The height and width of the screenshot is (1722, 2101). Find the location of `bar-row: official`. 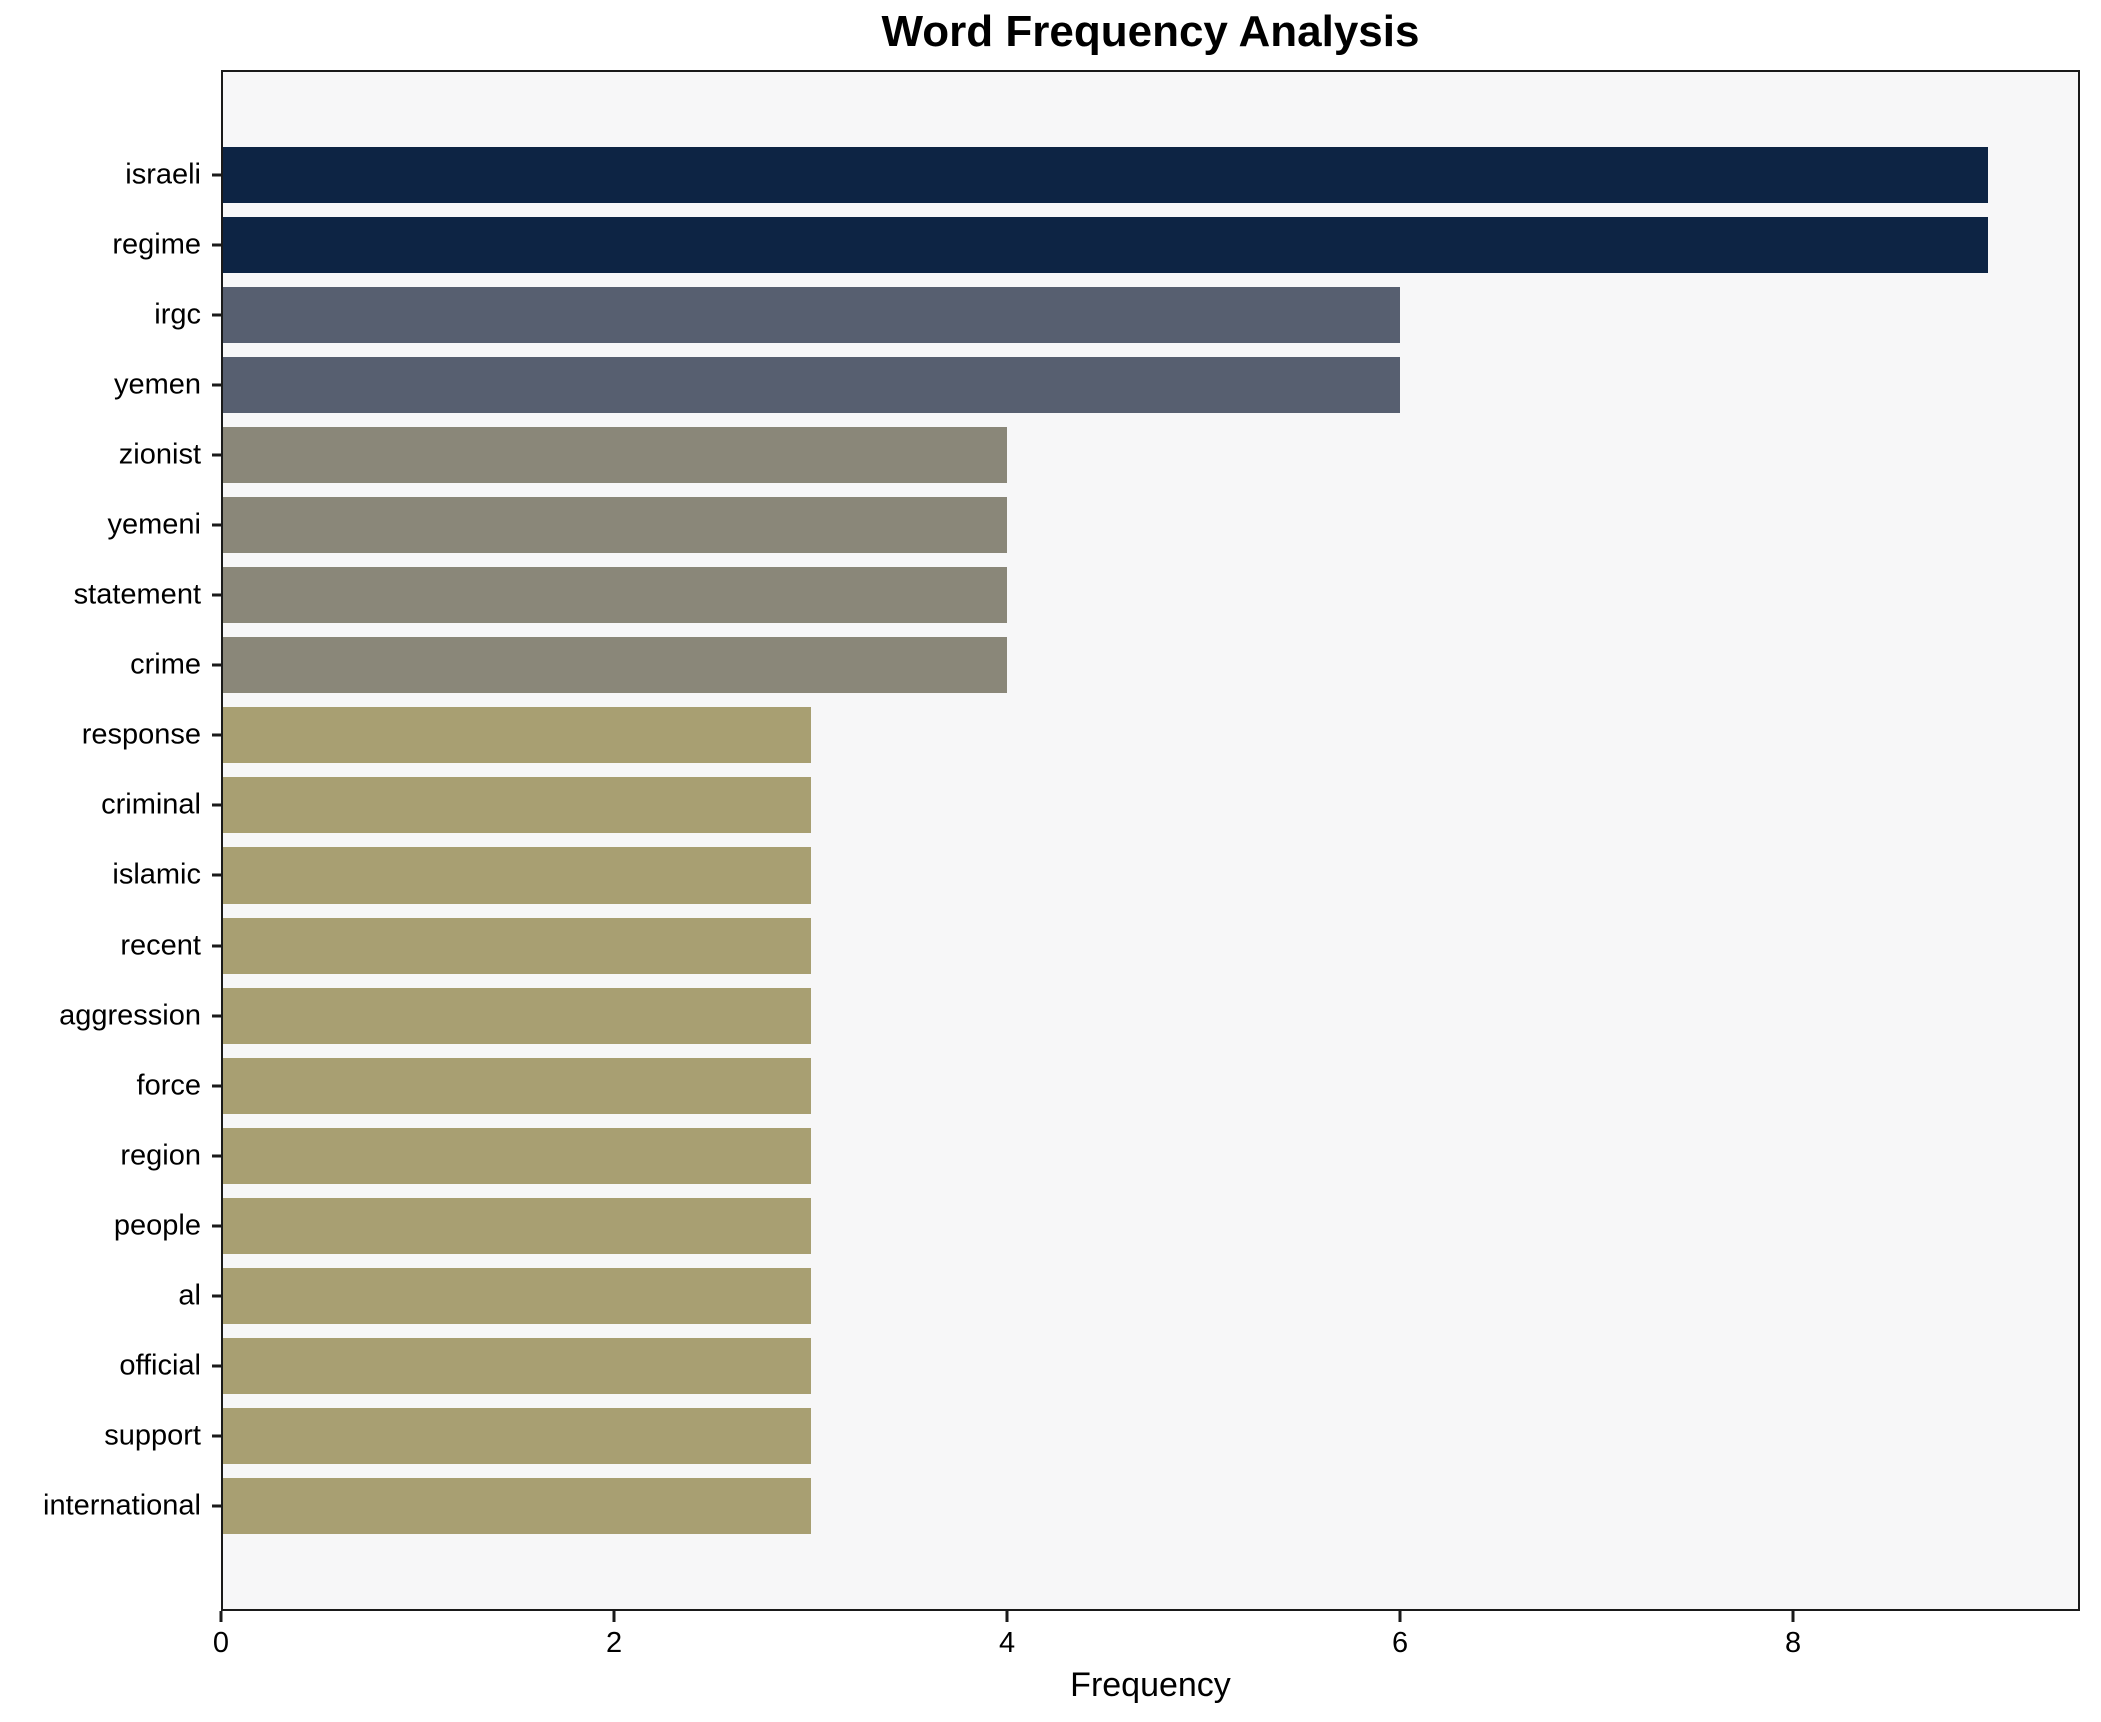

bar-row: official is located at coordinates (1098, 1366).